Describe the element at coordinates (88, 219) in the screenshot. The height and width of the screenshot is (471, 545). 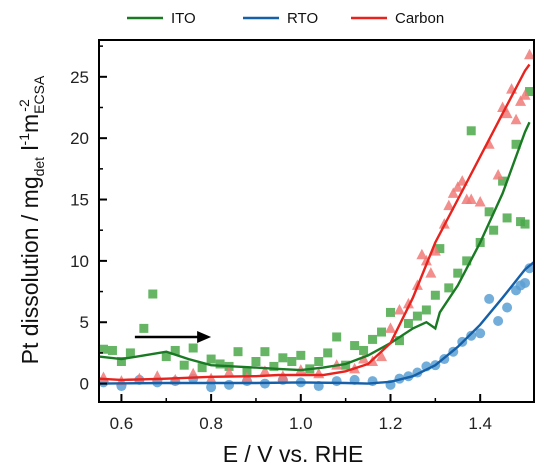
I see `y-axis: 0 5 10 15 20 25` at that location.